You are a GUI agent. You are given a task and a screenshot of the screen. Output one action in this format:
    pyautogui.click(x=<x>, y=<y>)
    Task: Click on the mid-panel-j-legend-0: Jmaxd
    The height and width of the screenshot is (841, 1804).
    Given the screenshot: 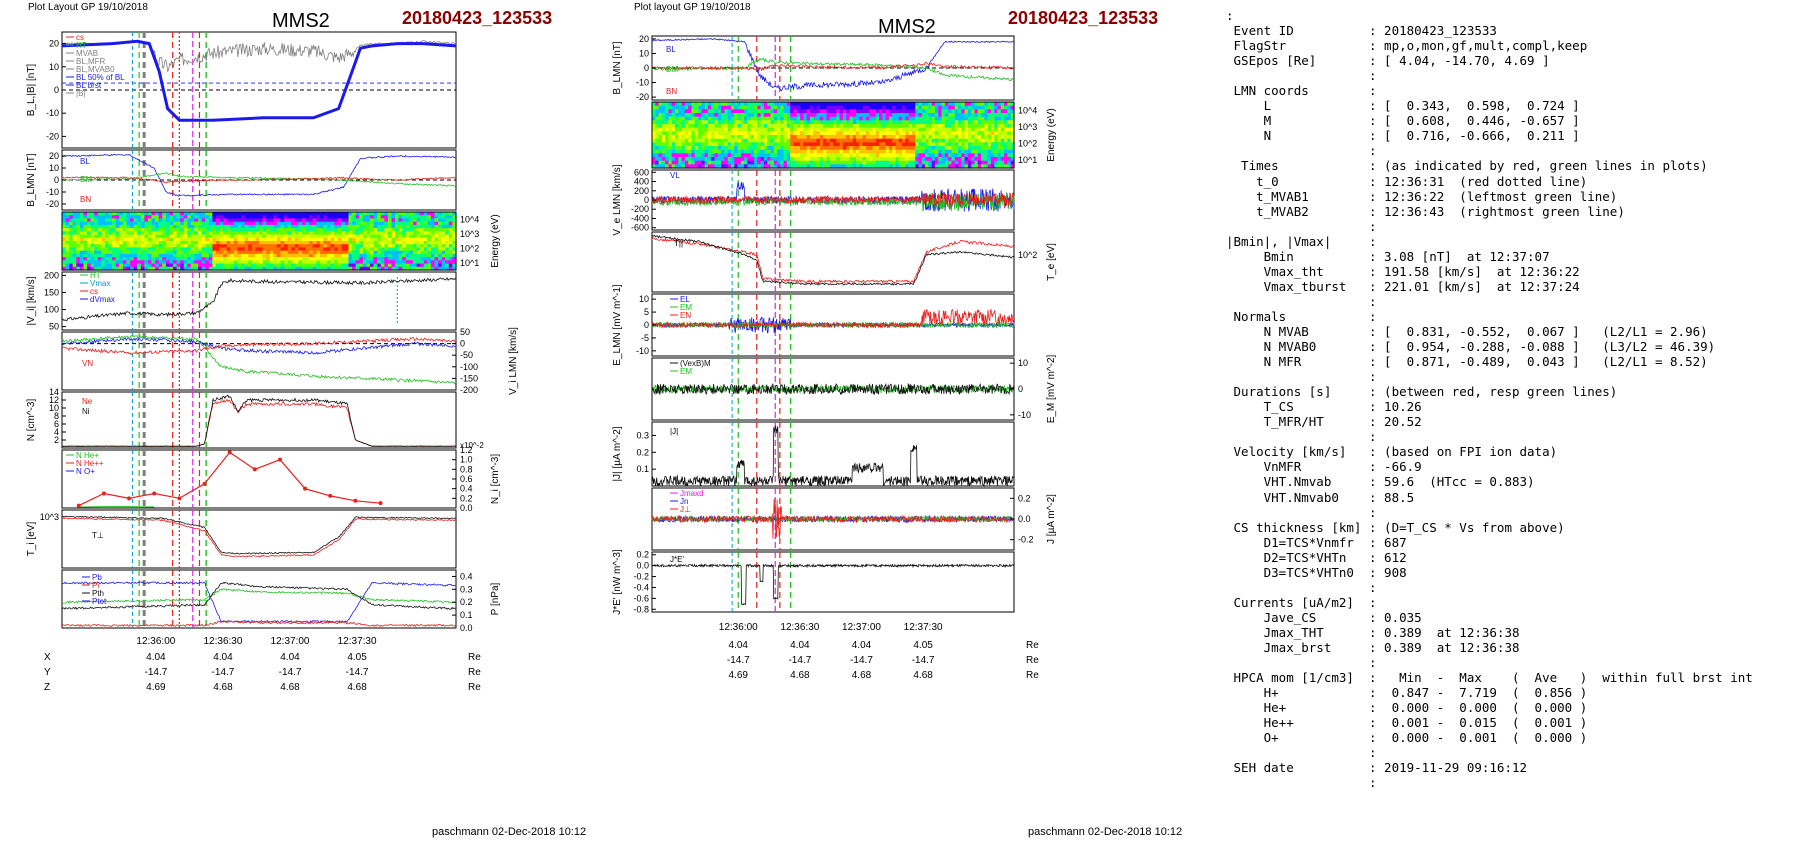 What is the action you would take?
    pyautogui.click(x=692, y=493)
    